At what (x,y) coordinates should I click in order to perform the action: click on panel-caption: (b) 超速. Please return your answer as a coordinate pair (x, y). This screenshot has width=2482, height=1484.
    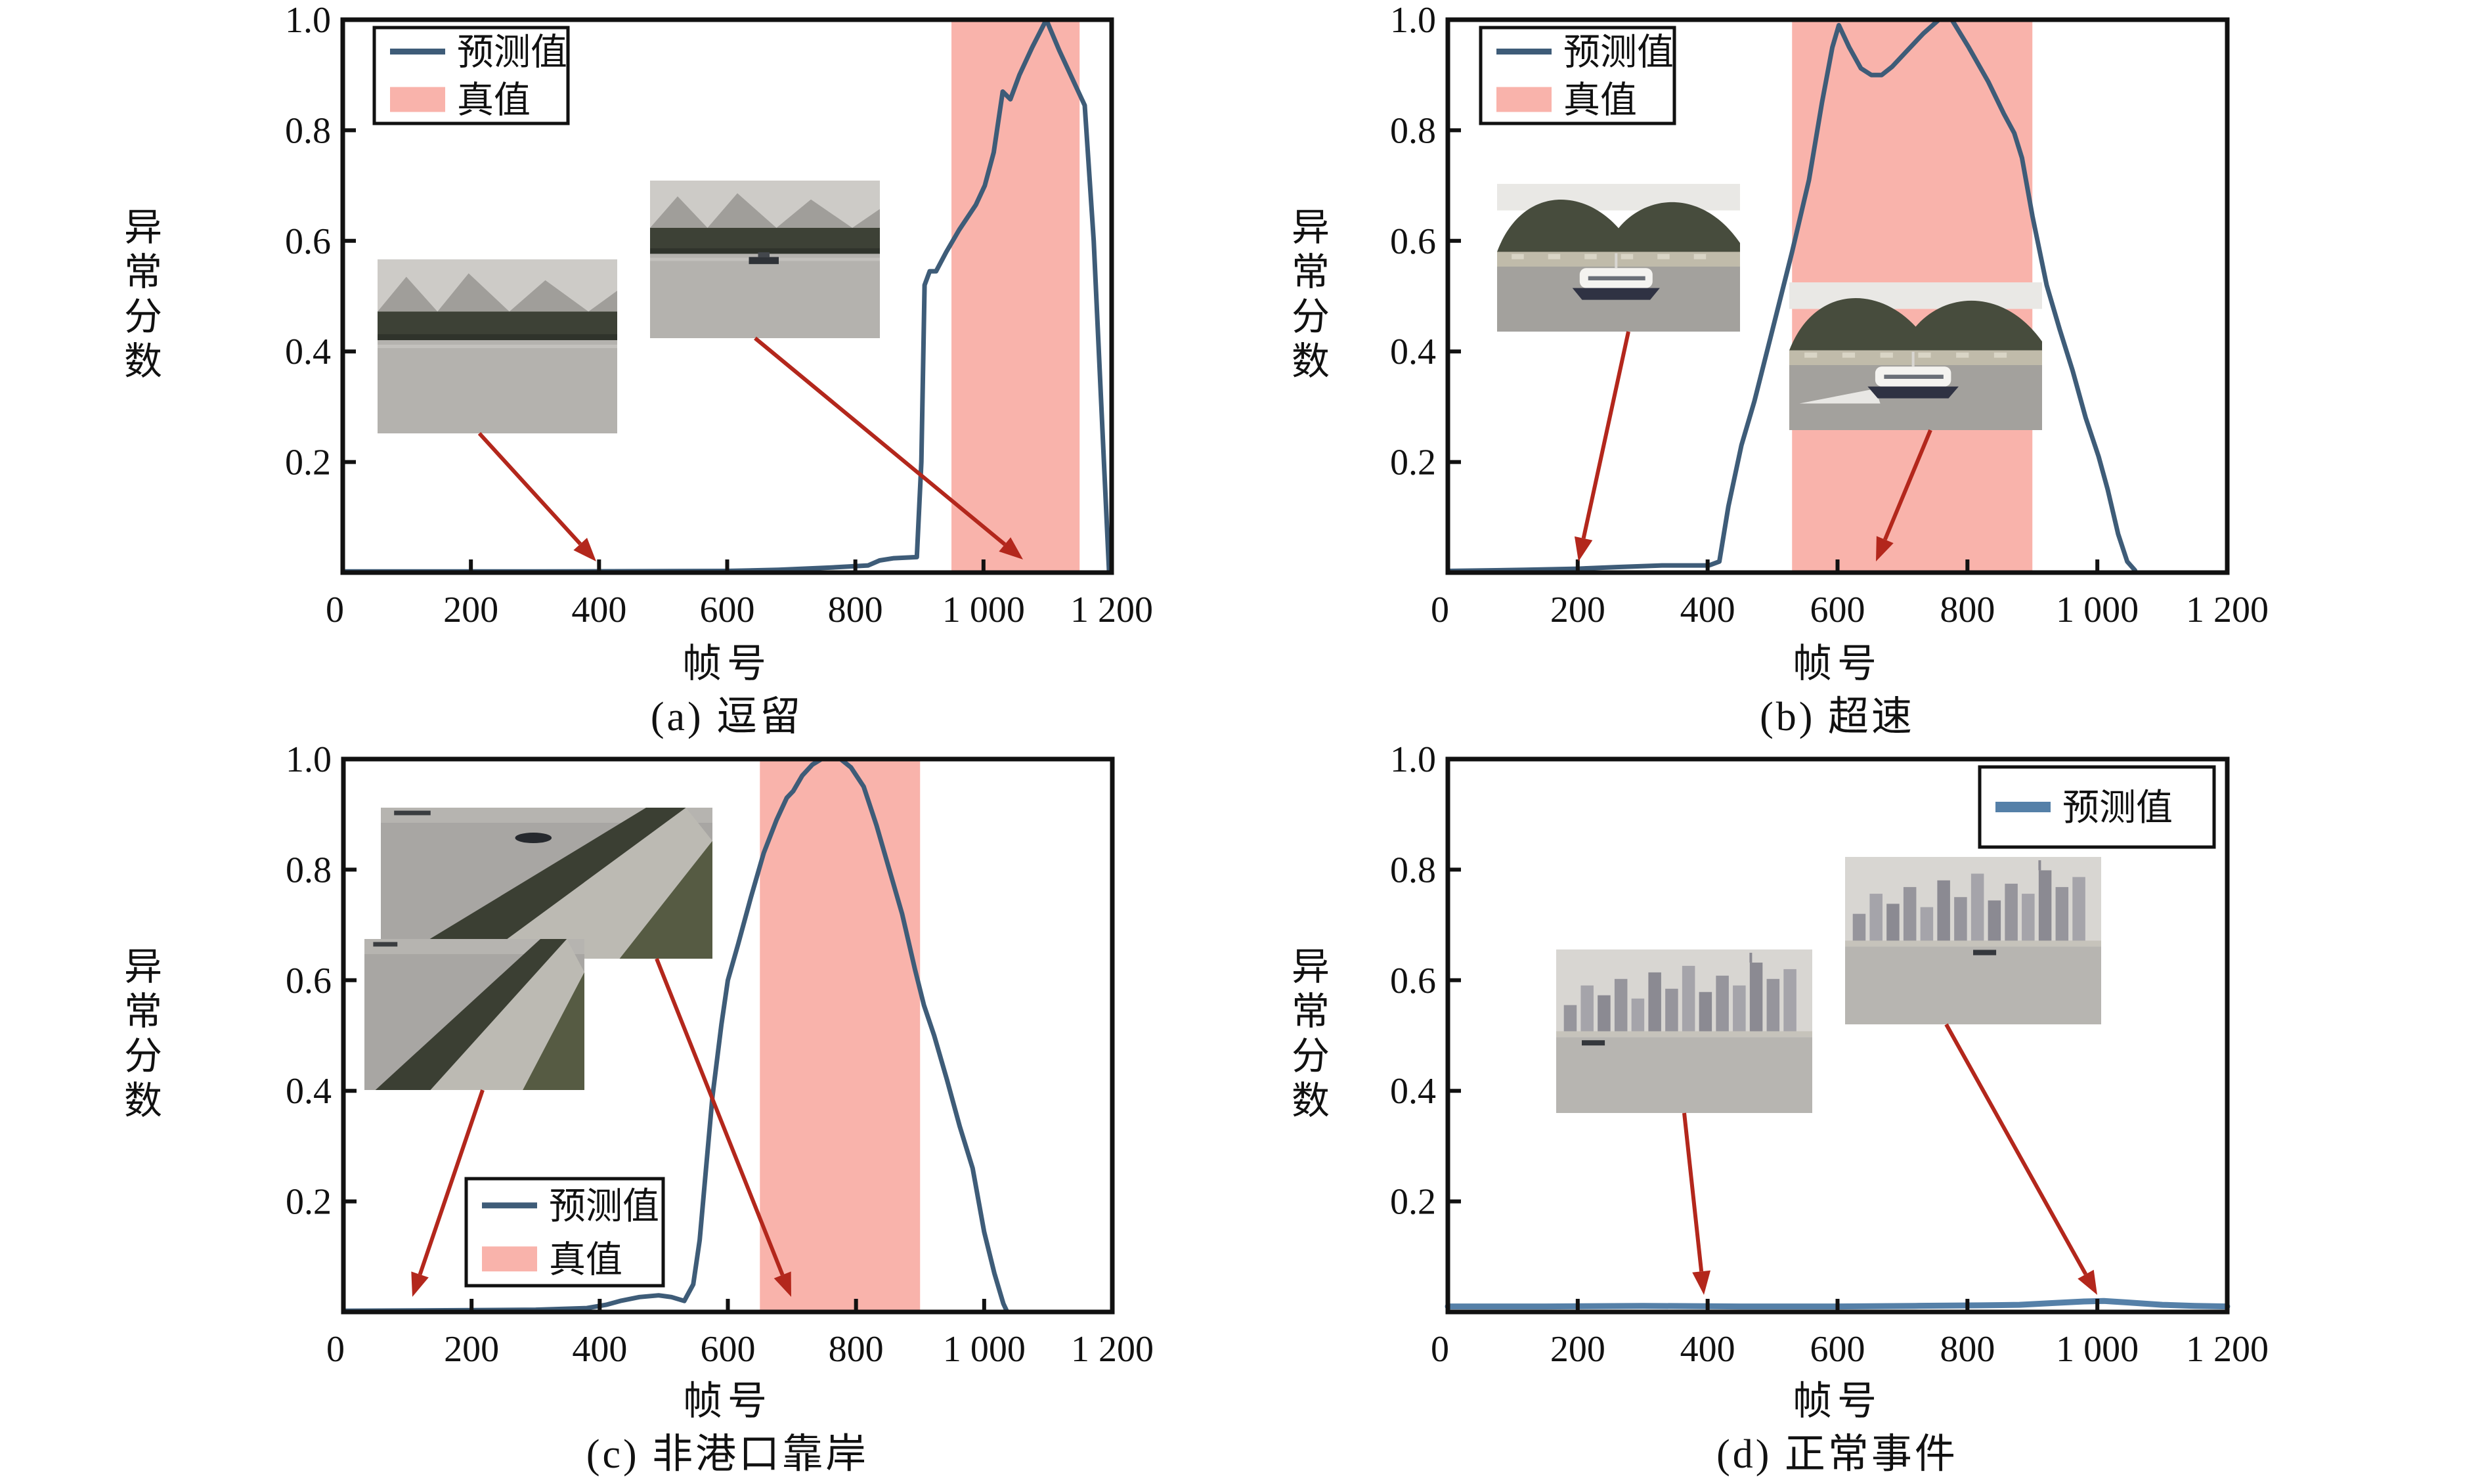
    Looking at the image, I should click on (1838, 717).